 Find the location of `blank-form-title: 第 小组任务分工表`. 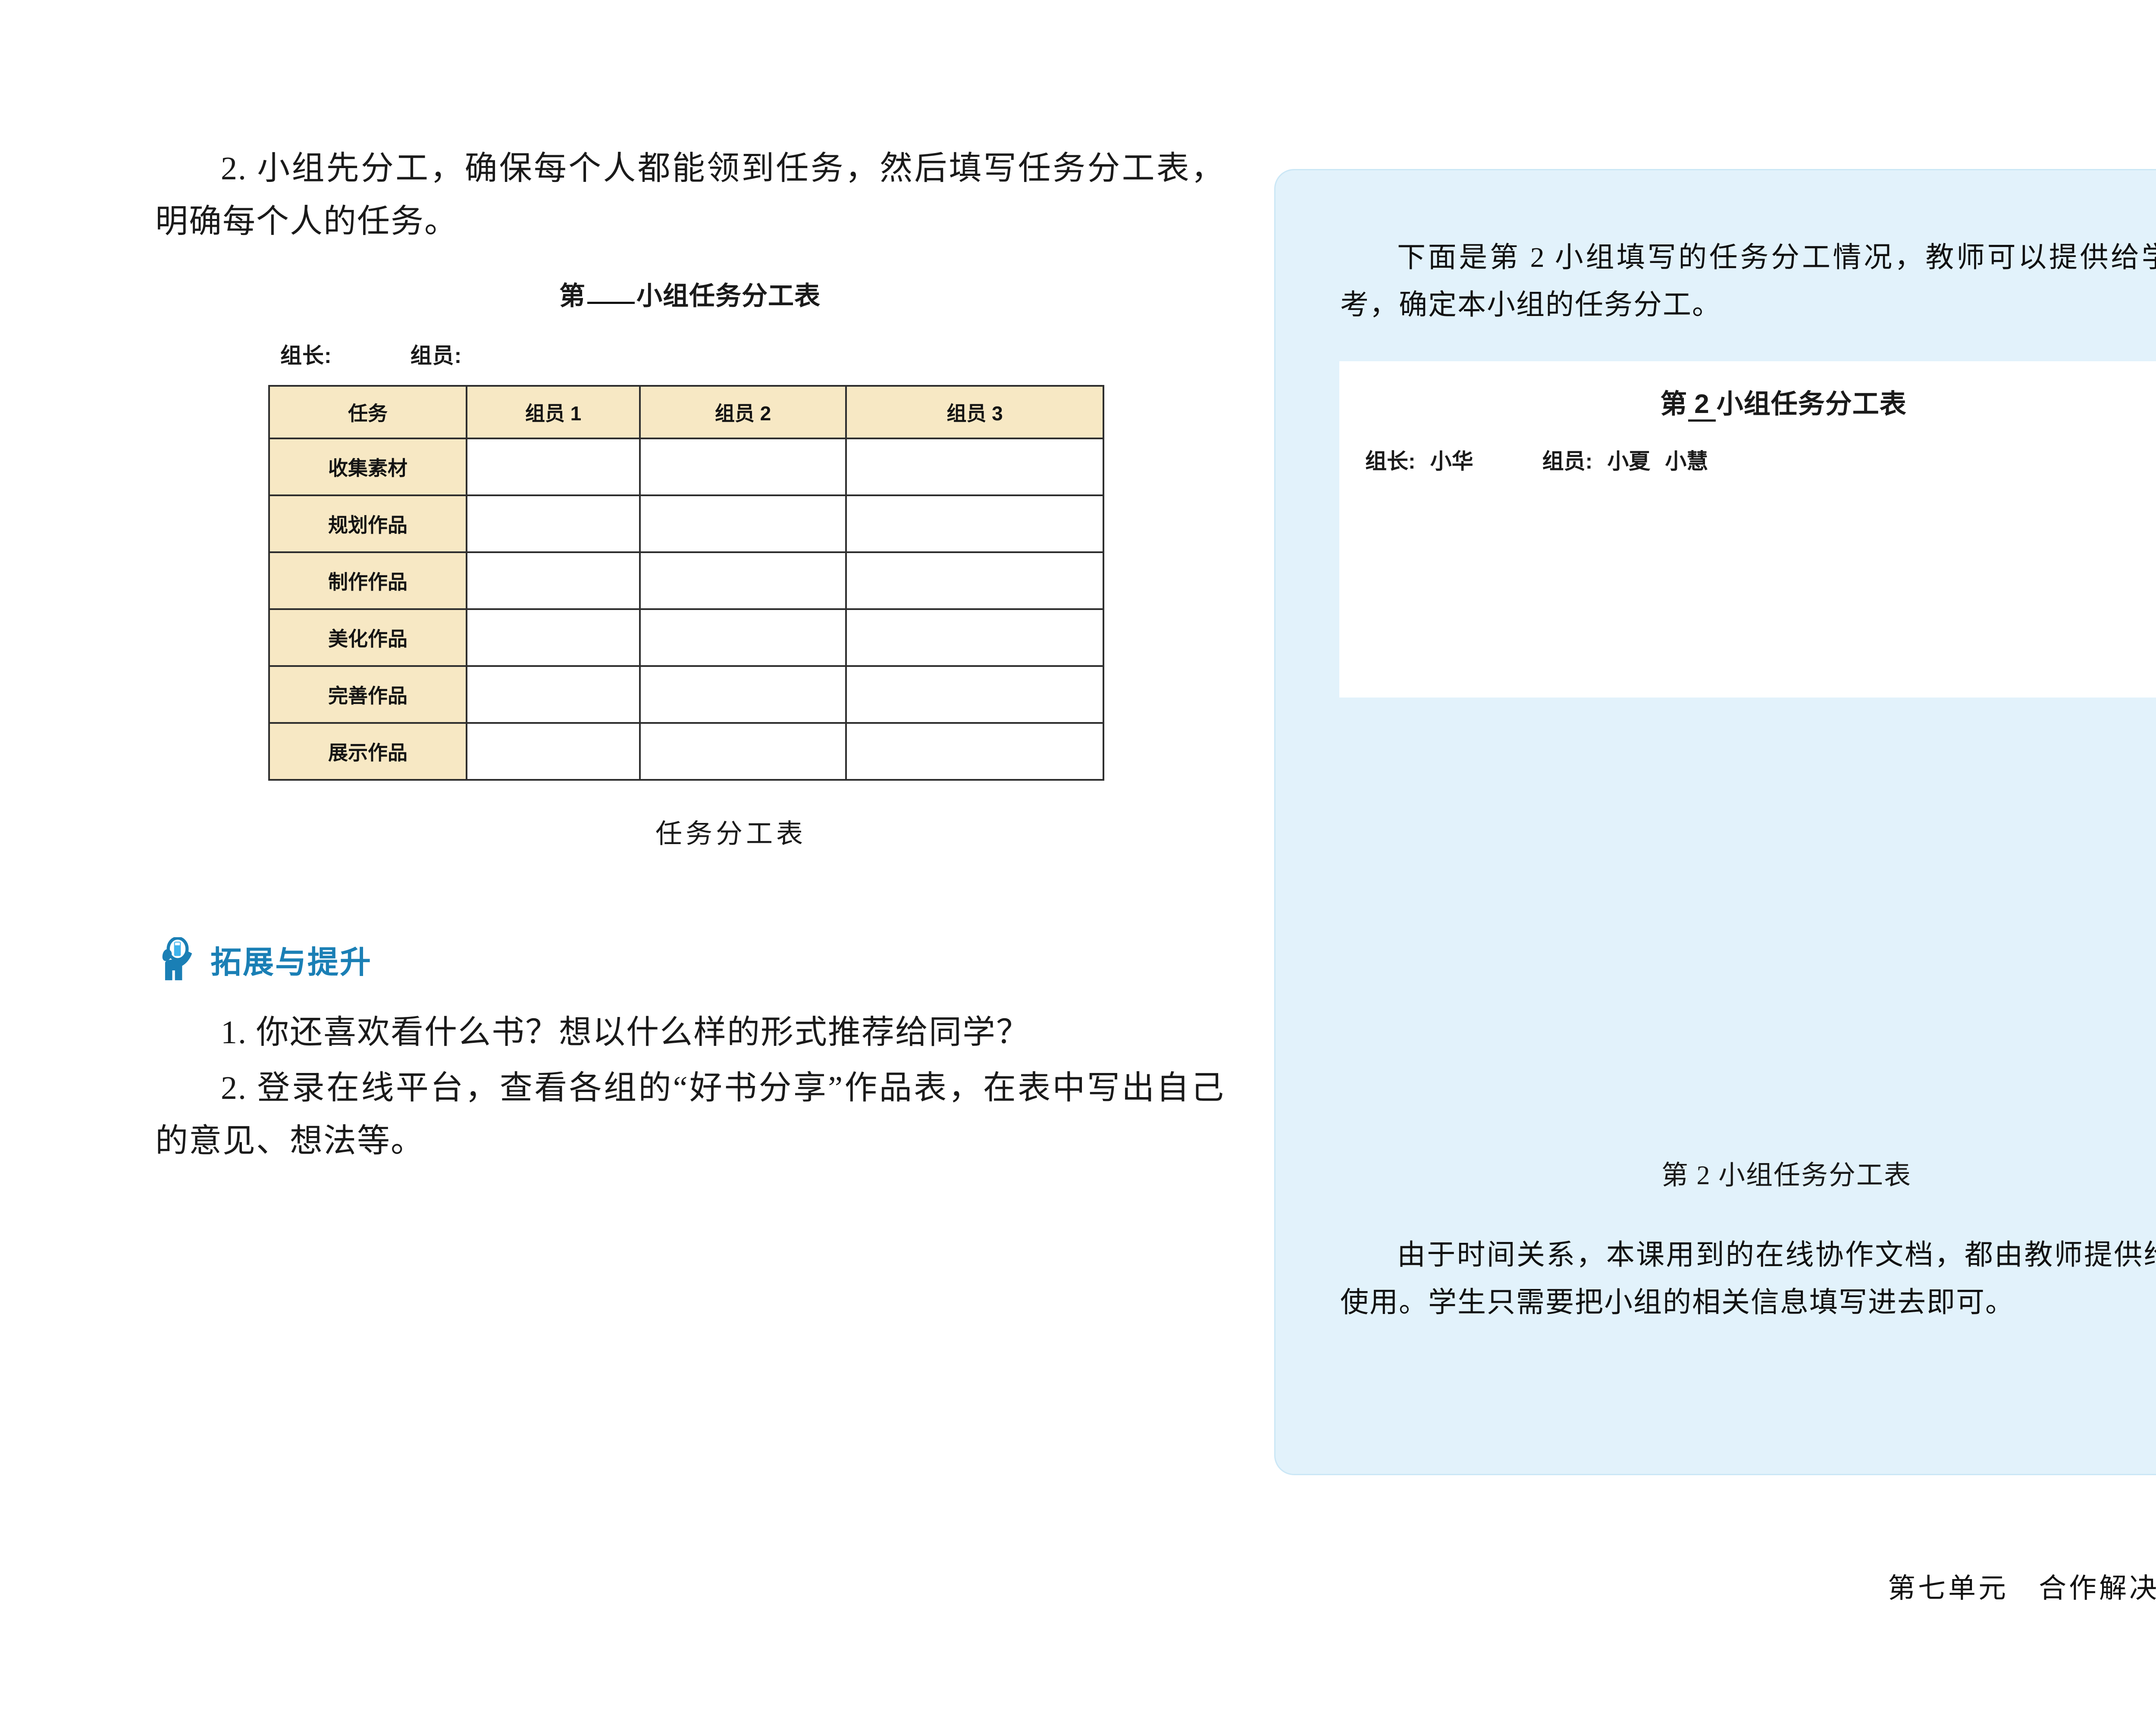

blank-form-title: 第 小组任务分工表 is located at coordinates (690, 294).